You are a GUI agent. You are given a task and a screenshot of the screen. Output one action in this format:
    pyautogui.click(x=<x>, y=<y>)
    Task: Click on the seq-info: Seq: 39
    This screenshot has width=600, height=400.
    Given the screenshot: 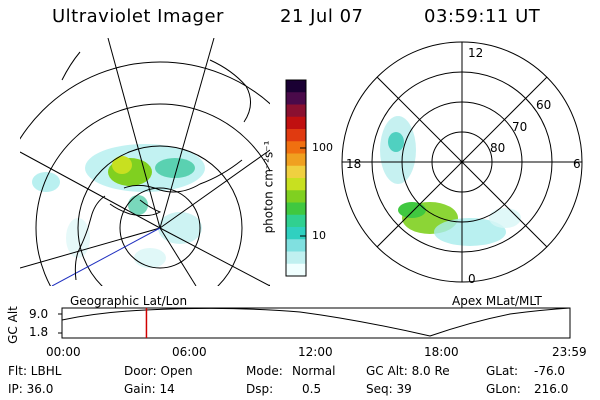 What is the action you would take?
    pyautogui.click(x=389, y=389)
    